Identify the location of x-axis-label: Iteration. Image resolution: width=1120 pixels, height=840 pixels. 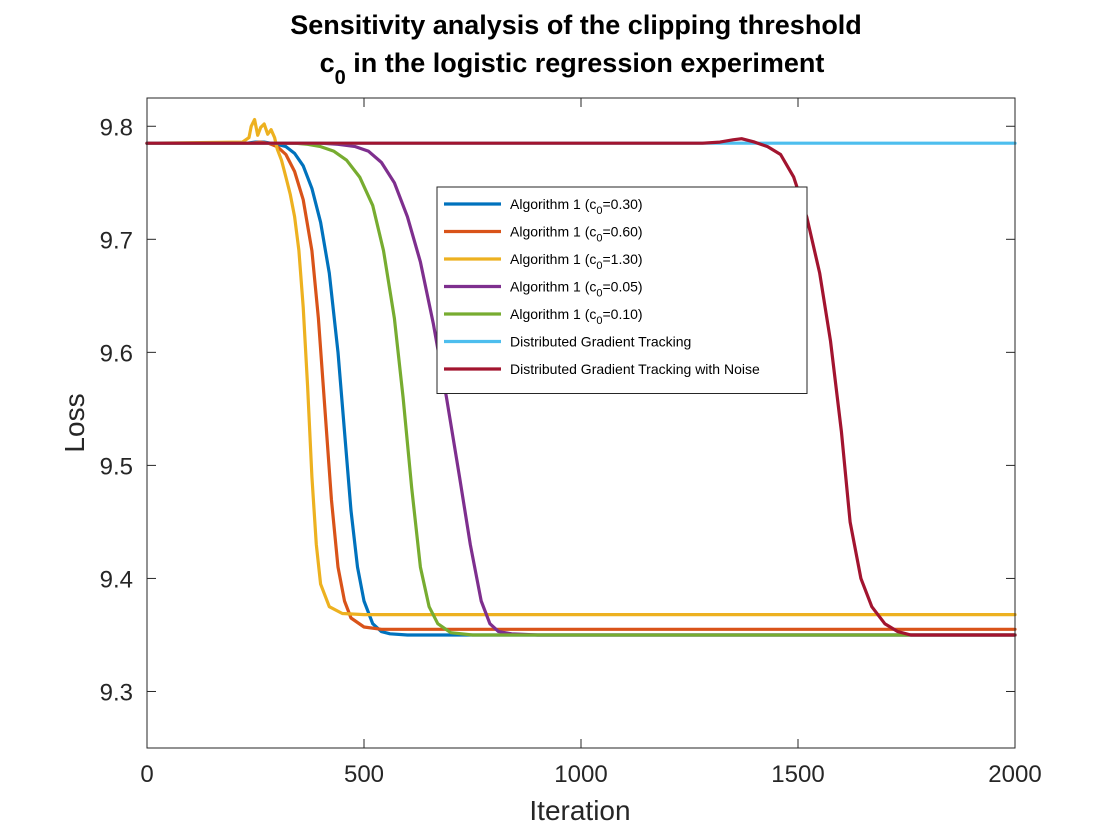
(579, 810).